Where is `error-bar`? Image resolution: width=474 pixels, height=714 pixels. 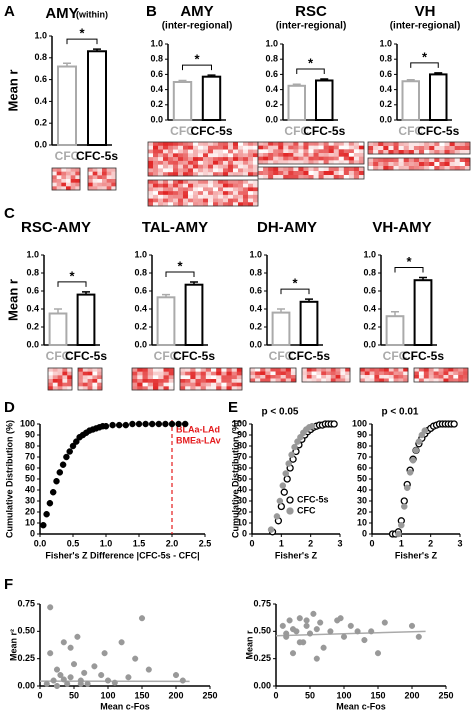 error-bar is located at coordinates (438, 73).